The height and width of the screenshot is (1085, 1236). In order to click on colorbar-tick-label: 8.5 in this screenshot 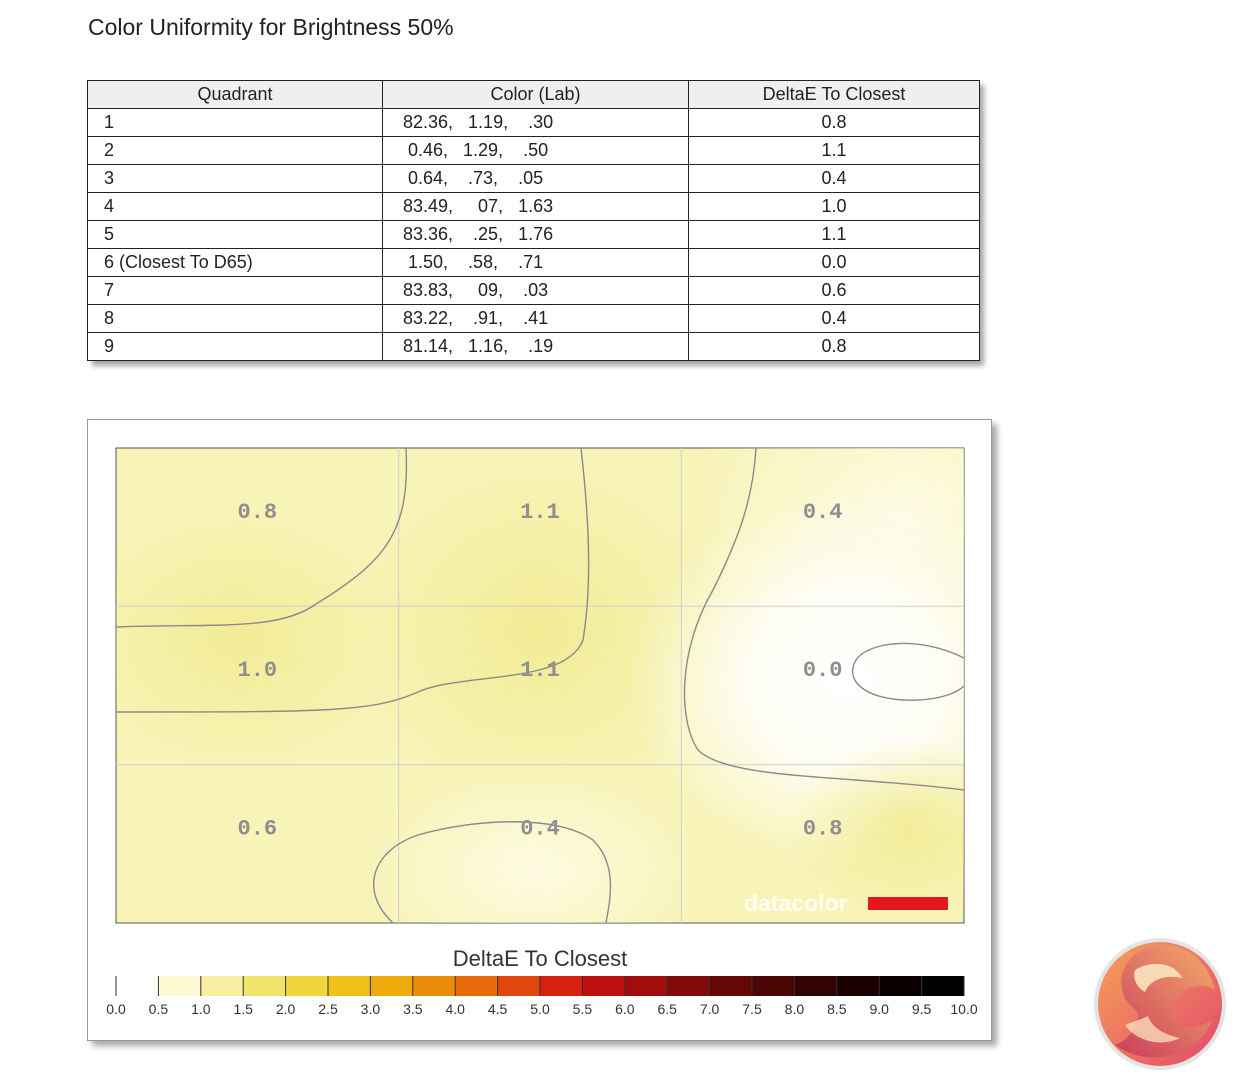, I will do `click(837, 1009)`.